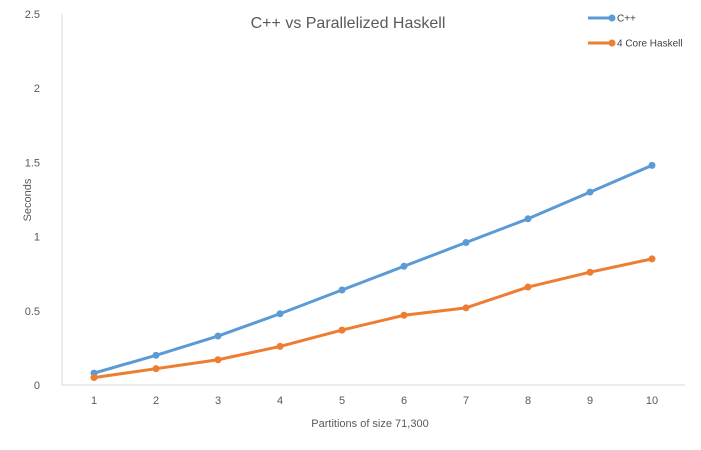  I want to click on legend-item: 4 Core Haskell, so click(635, 44).